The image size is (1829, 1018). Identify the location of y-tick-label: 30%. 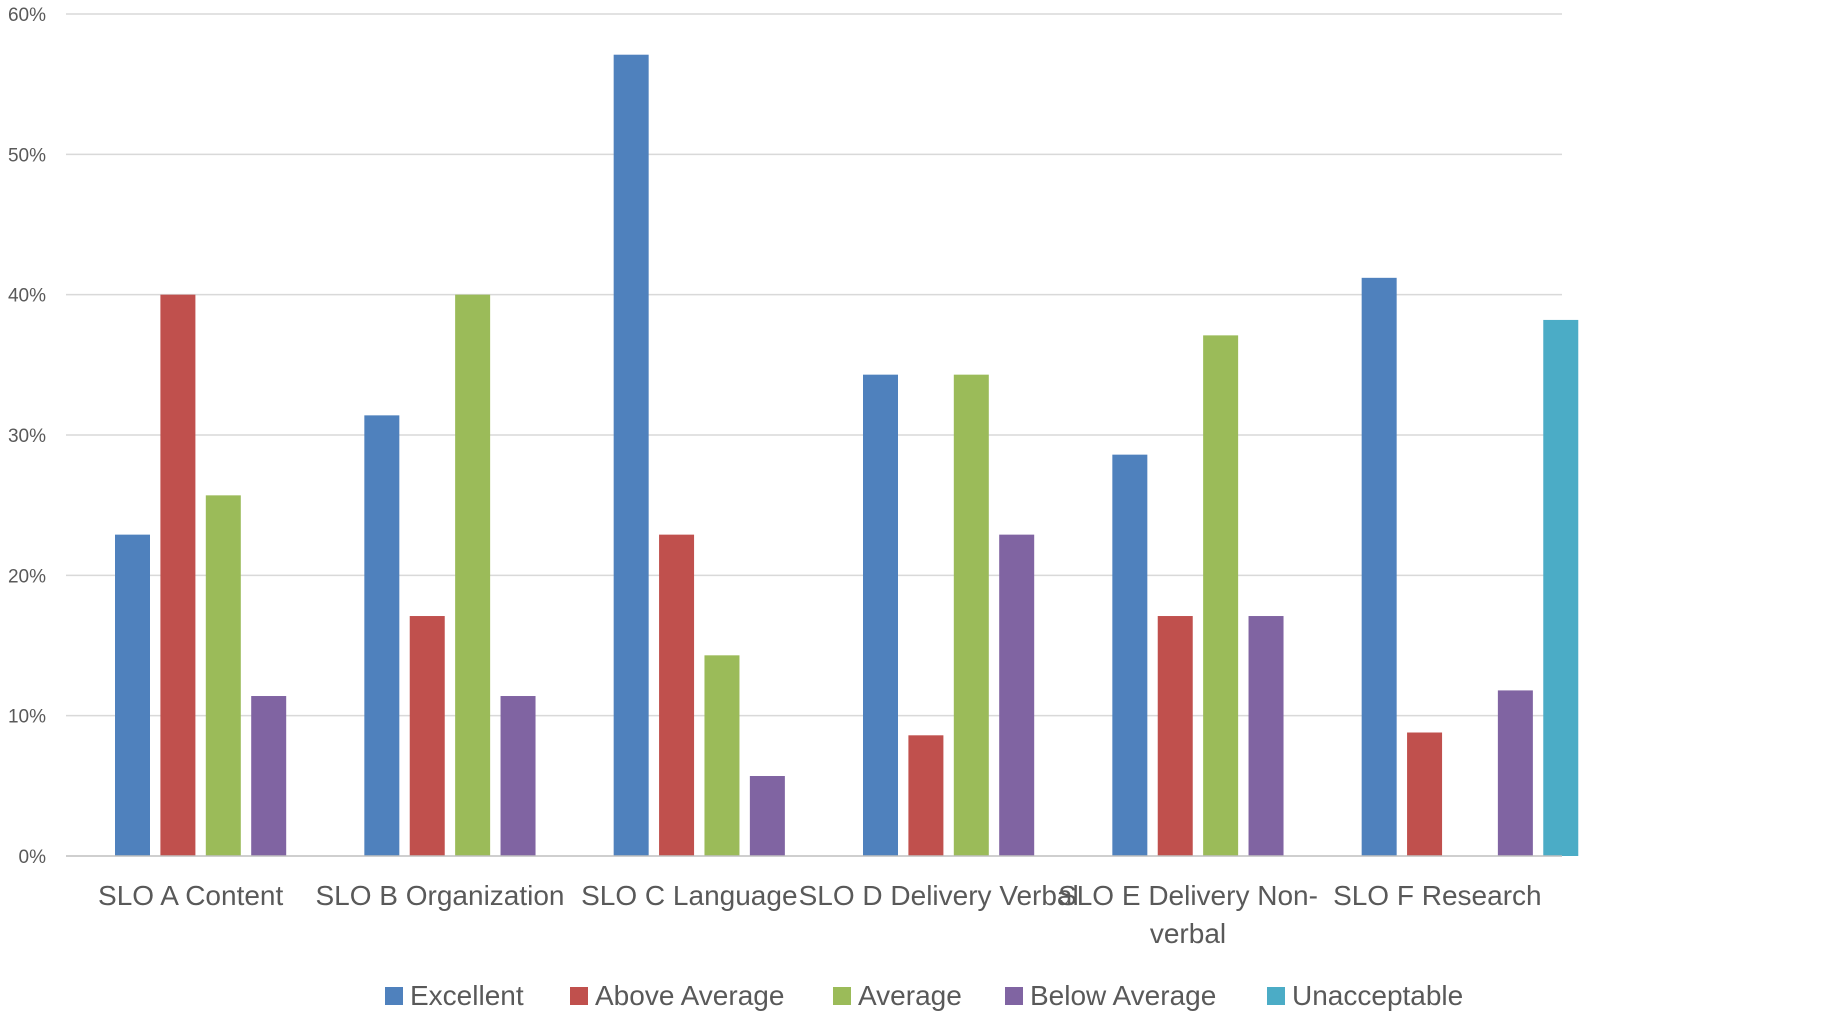
(27, 436).